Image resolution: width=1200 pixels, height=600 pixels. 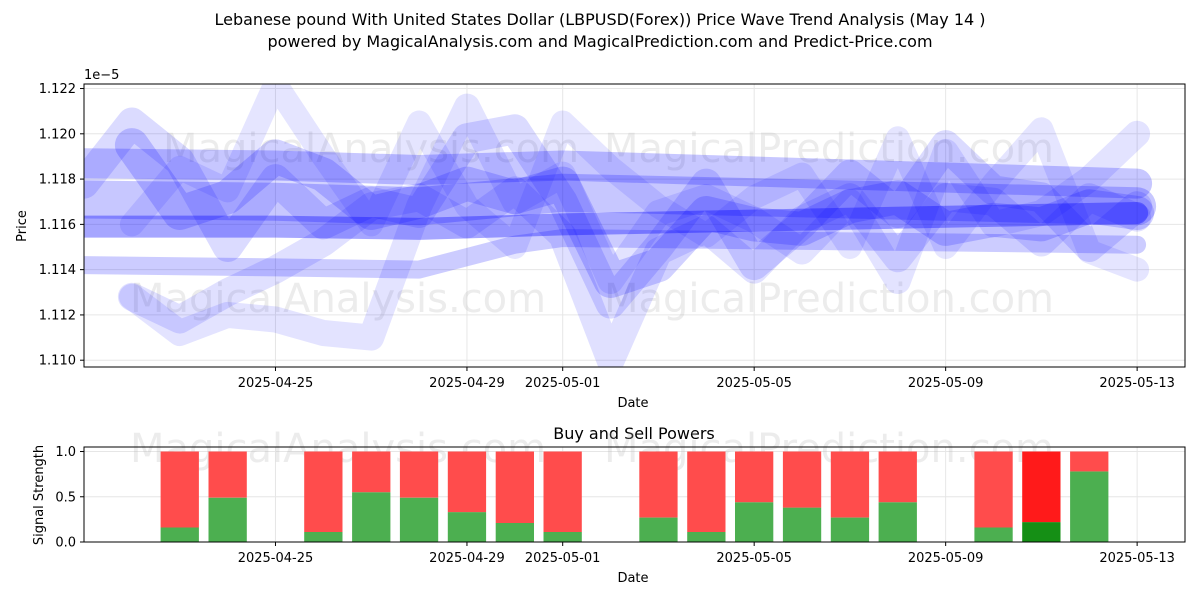 I want to click on price-y-tick-label: 1.114, so click(x=57, y=270).